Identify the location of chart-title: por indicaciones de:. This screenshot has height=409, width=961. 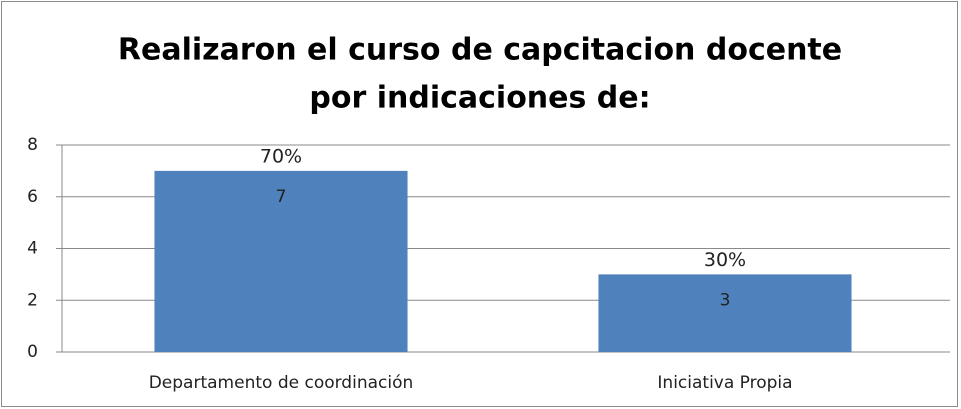
(479, 98).